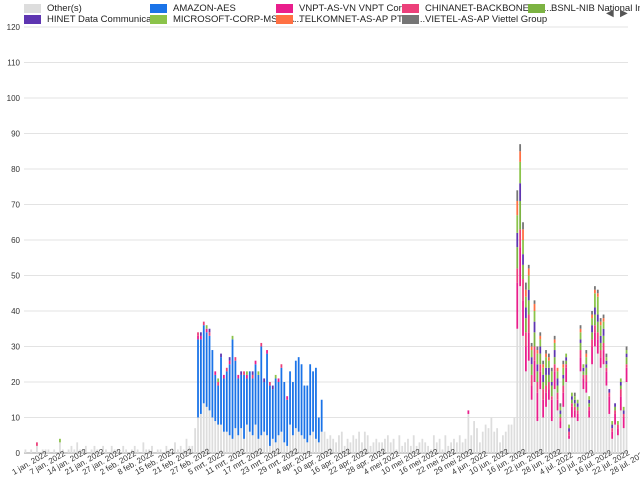 The image size is (640, 480). I want to click on legend-swatch, so click(536, 8).